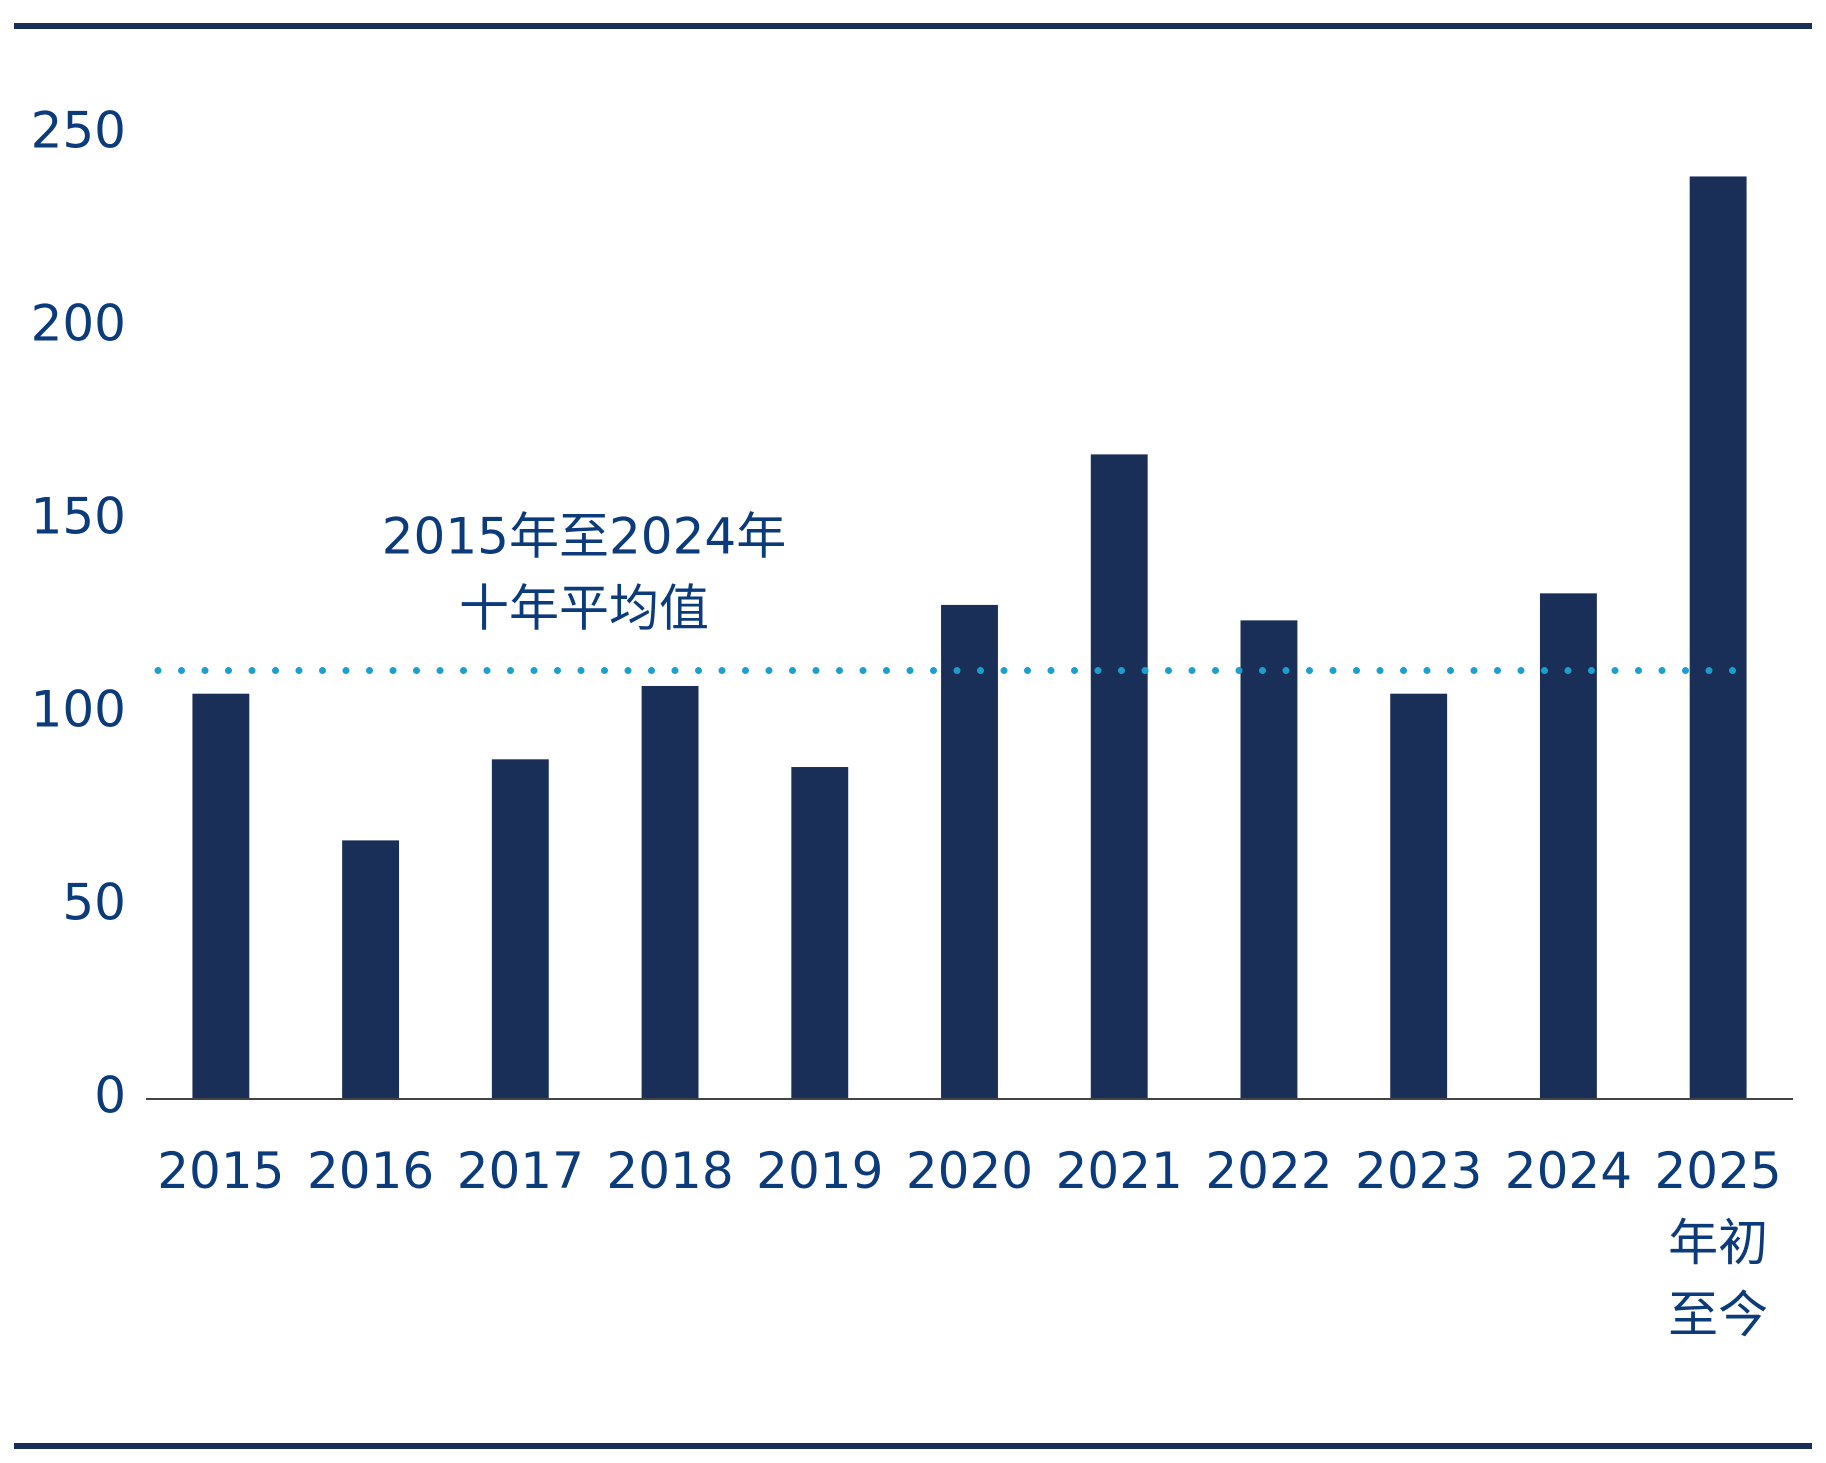 The height and width of the screenshot is (1463, 1826). Describe the element at coordinates (520, 1171) in the screenshot. I see `x-tick-label: 2017` at that location.